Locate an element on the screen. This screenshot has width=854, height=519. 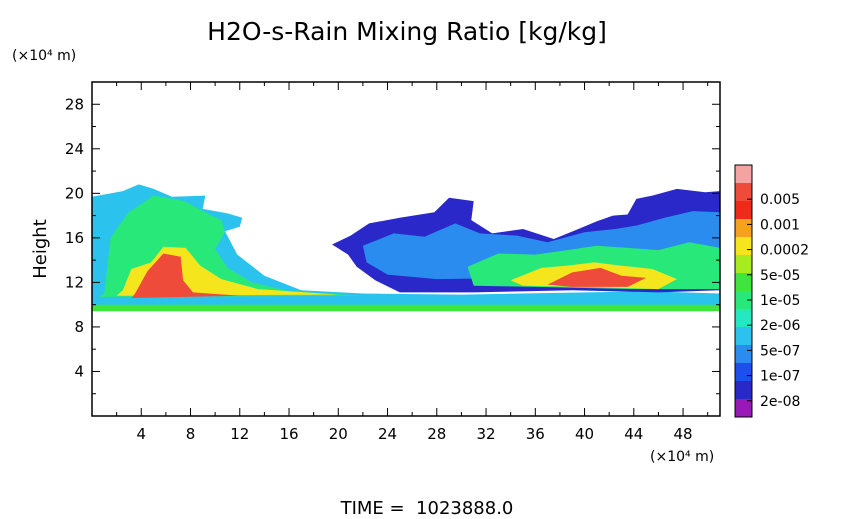
x-tick-label: 12 is located at coordinates (239, 434).